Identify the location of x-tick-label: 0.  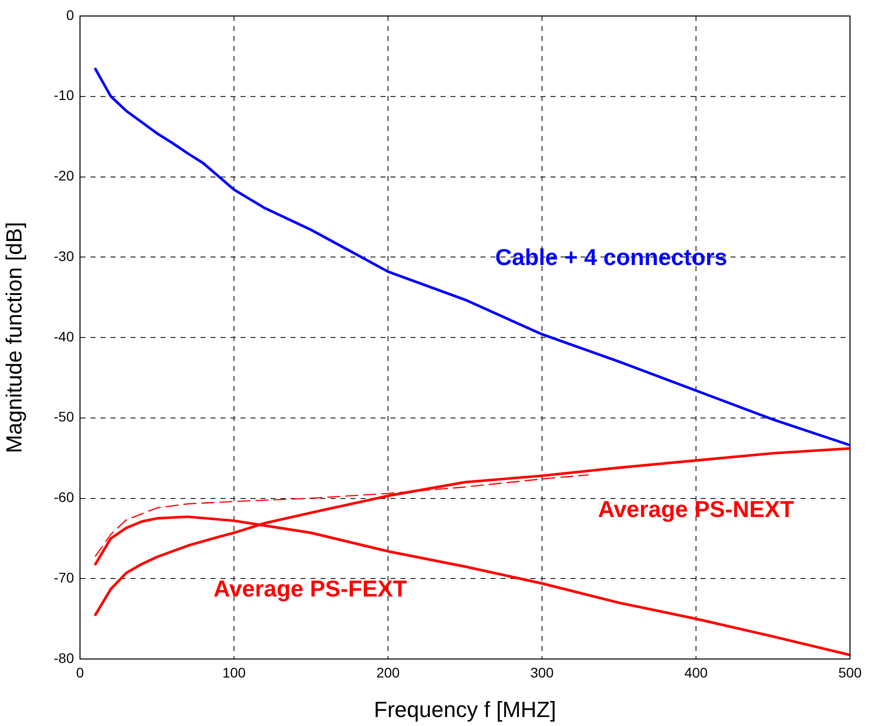
(80, 672).